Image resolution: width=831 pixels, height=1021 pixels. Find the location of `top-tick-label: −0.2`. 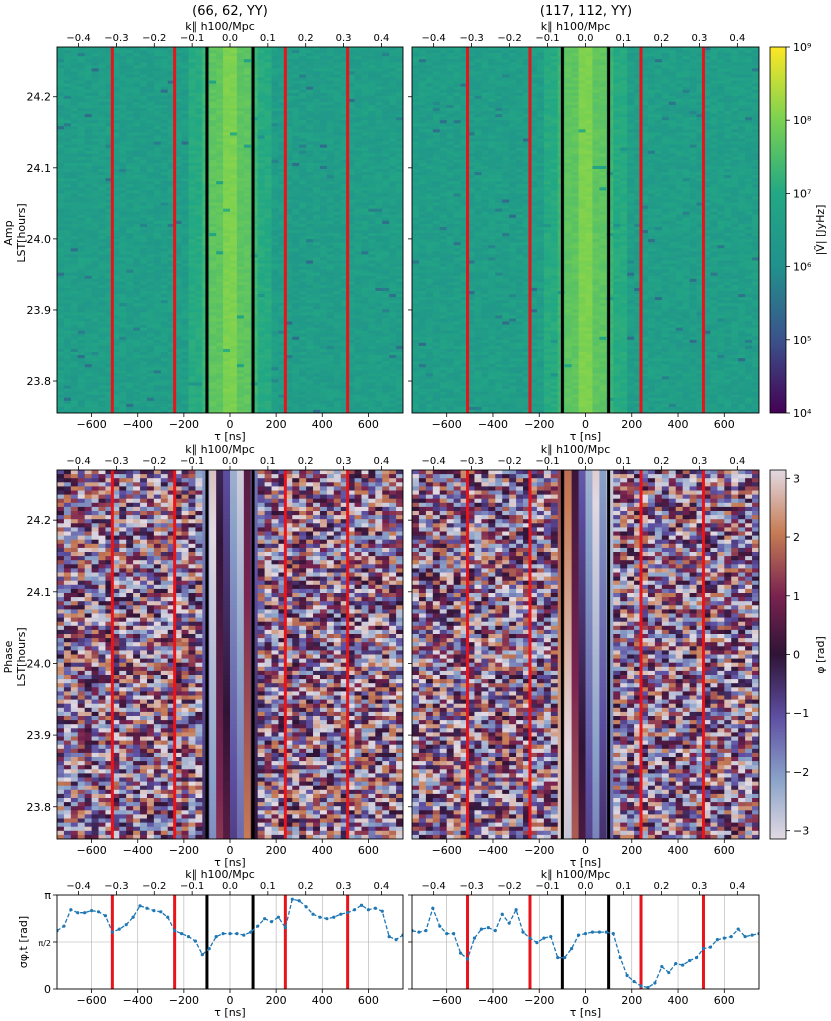

top-tick-label: −0.2 is located at coordinates (509, 38).